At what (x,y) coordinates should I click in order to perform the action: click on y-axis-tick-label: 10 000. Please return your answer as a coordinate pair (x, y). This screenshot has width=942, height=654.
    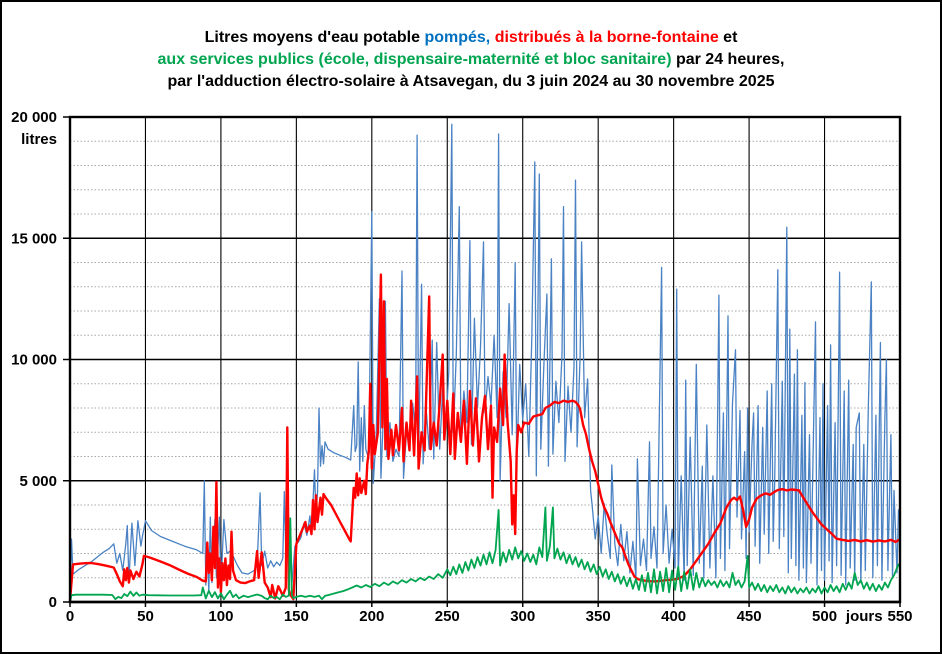
    Looking at the image, I should click on (34, 360).